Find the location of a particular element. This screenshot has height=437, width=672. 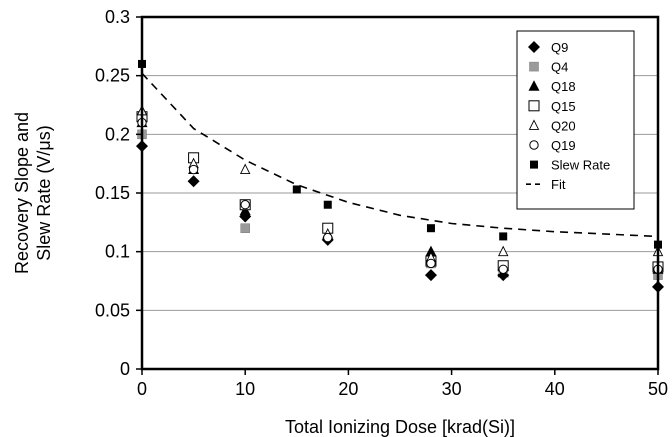

legend-label-q9: Q9 is located at coordinates (559, 47).